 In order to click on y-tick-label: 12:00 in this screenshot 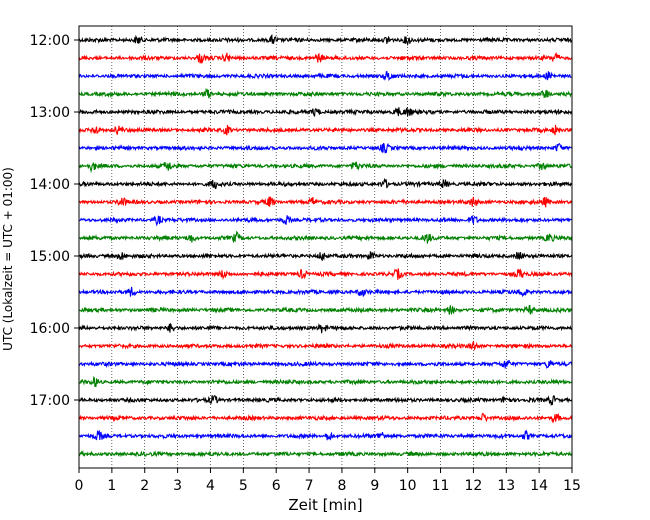, I will do `click(50, 41)`.